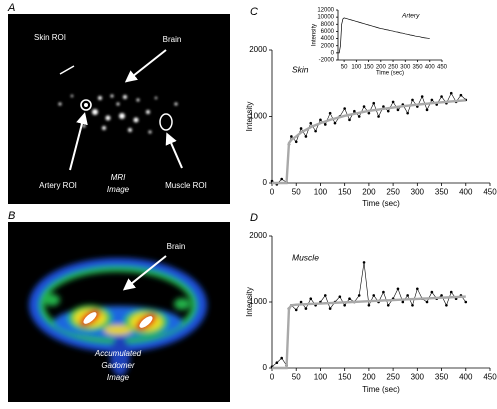  Describe the element at coordinates (410, 16) in the screenshot. I see `chart-label: Artery` at that location.